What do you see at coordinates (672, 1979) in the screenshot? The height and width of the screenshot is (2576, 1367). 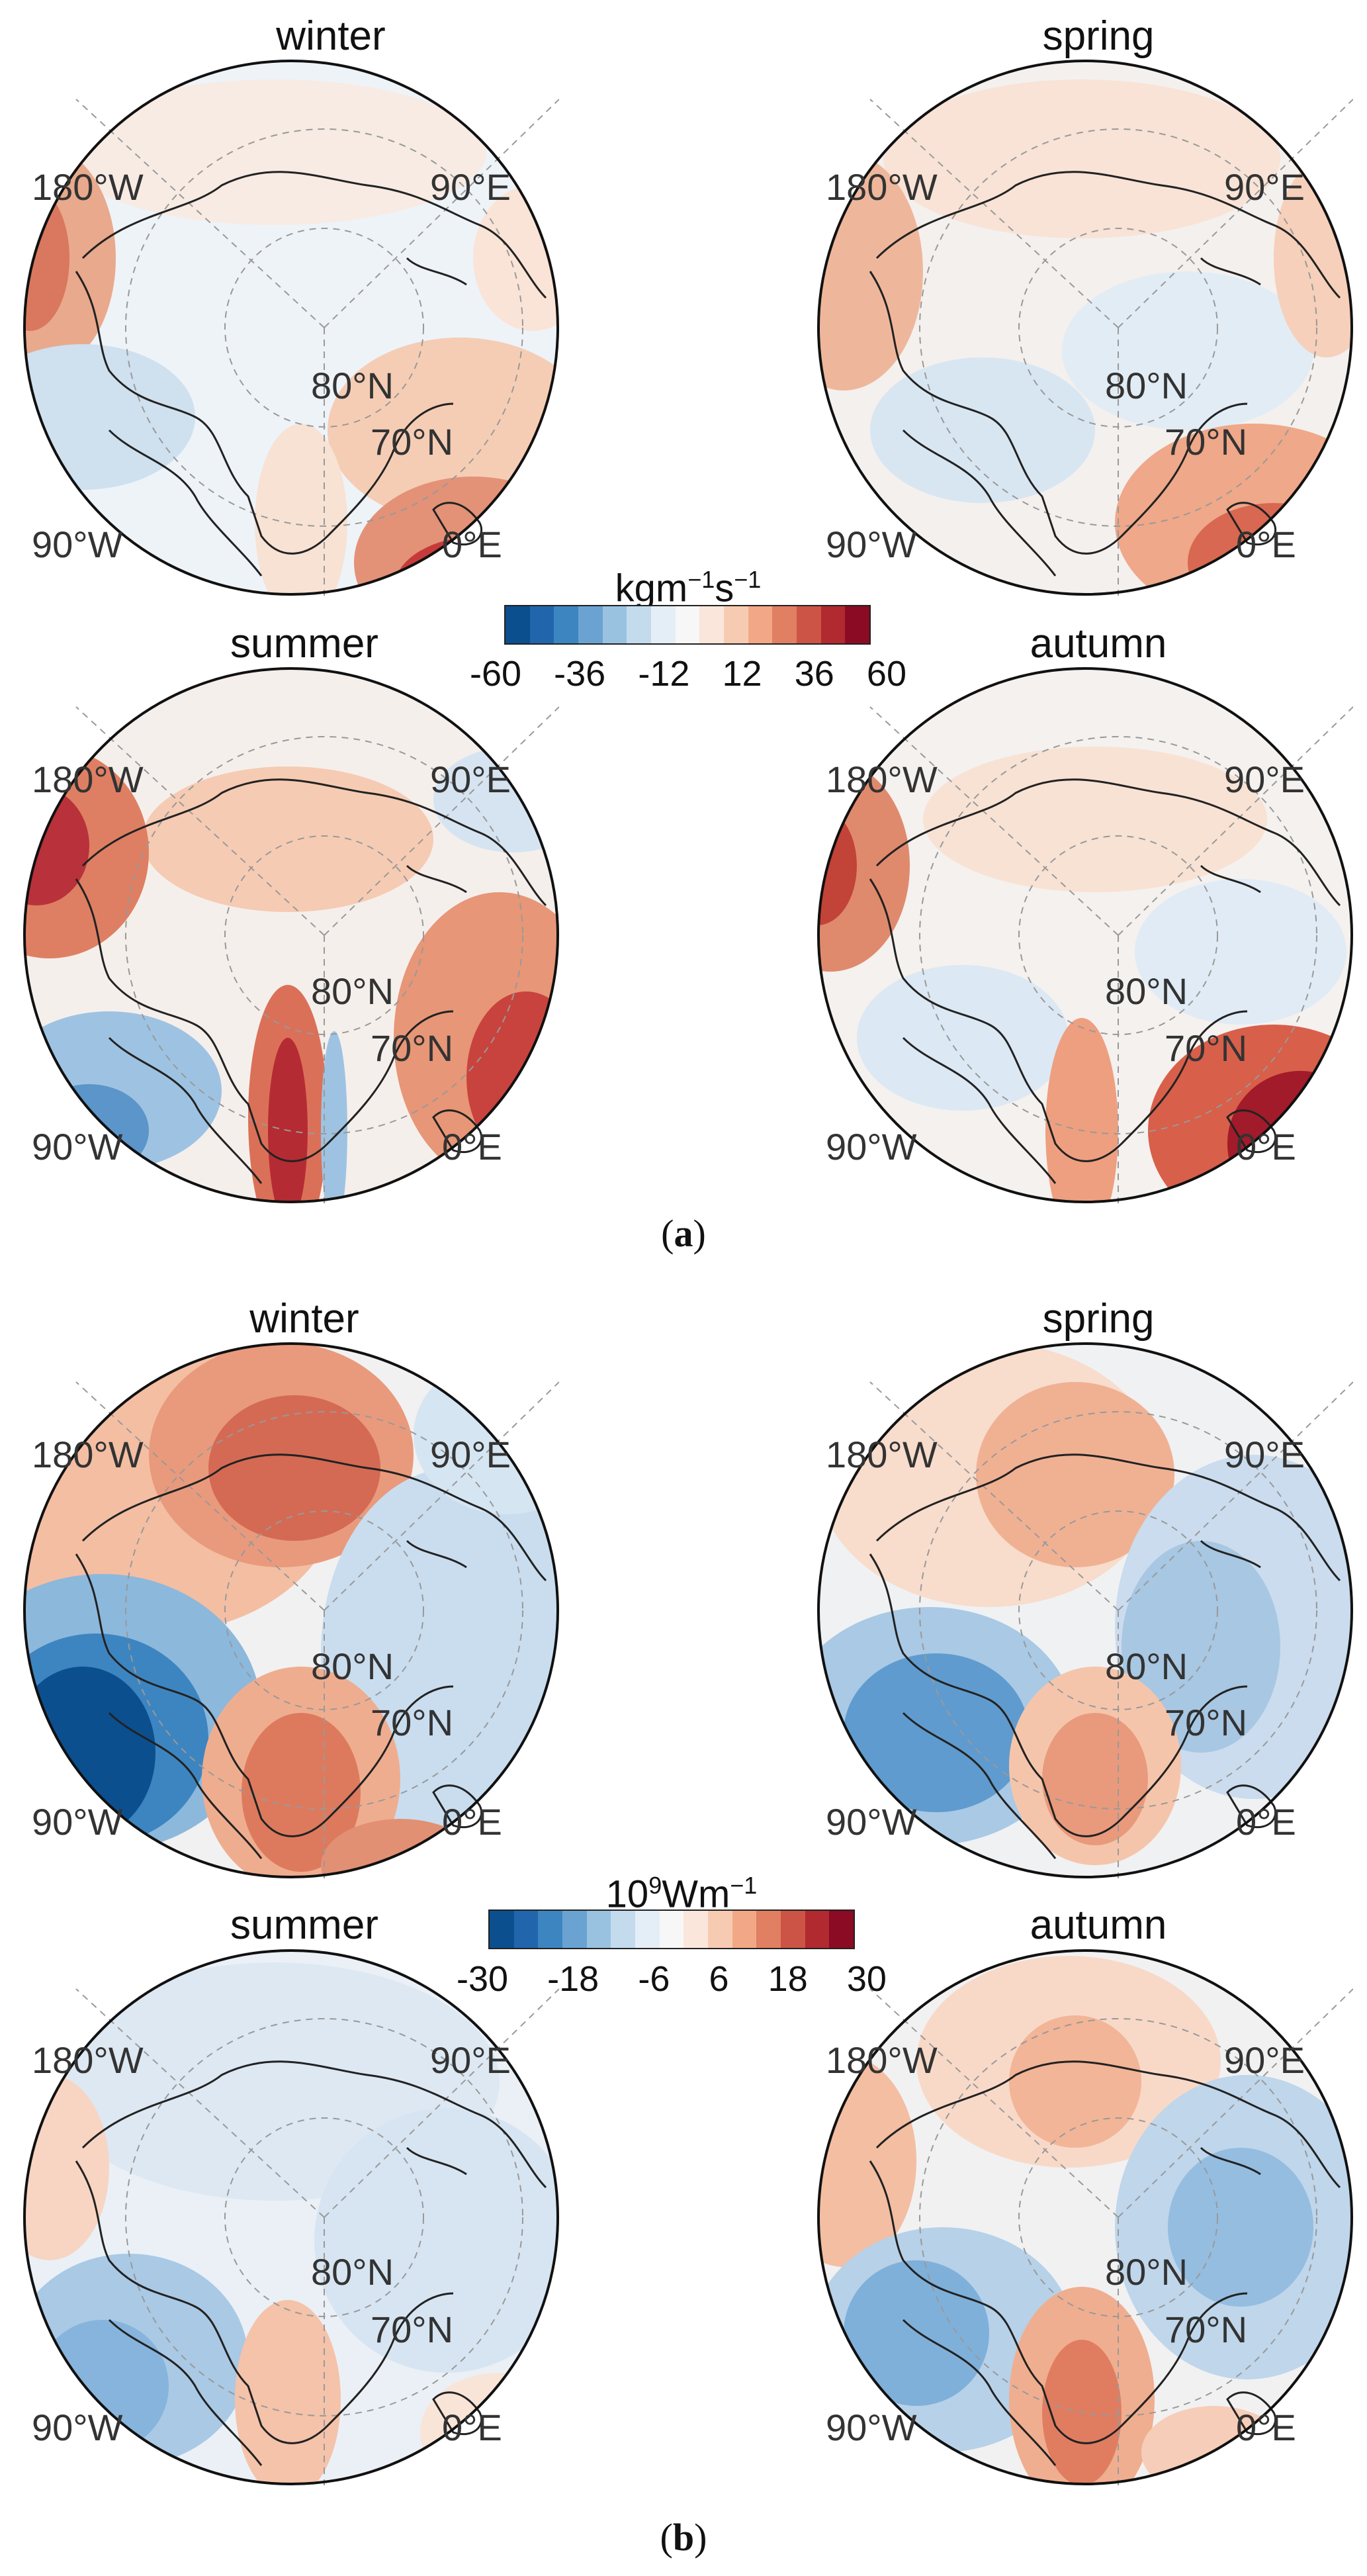 I see `colorbar-ticks: -30 -18 -6 6 18 30` at bounding box center [672, 1979].